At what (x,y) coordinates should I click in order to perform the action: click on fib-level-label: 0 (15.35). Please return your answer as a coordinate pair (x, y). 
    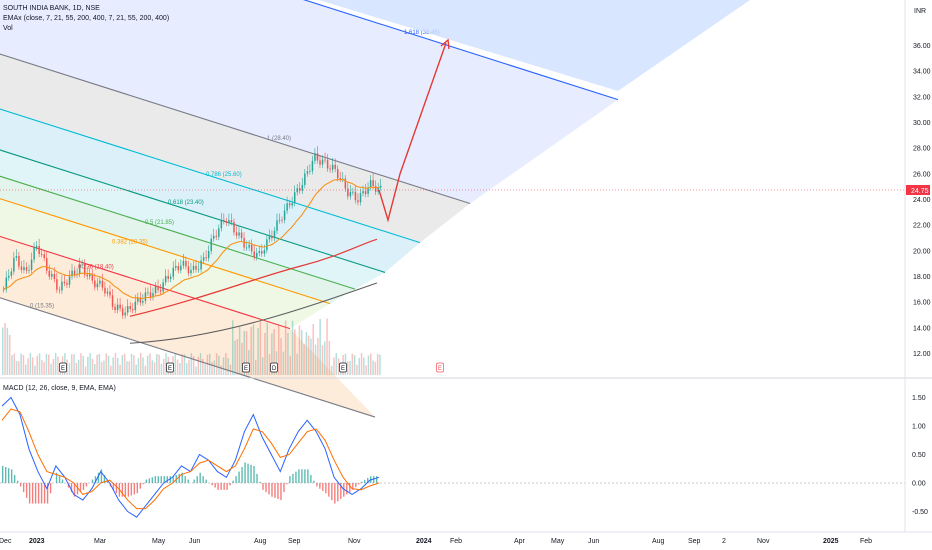
    Looking at the image, I should click on (42, 307).